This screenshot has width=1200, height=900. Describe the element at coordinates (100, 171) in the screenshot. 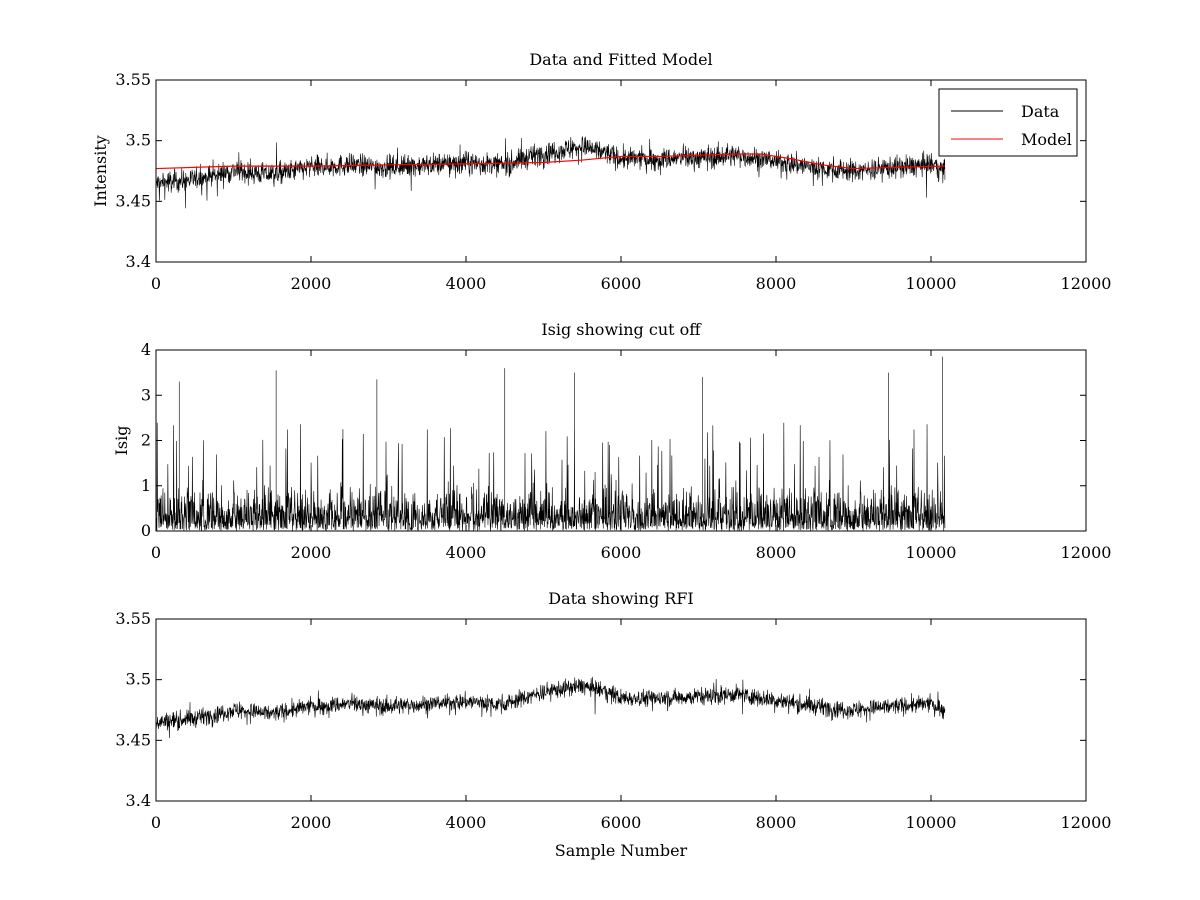

I see `y-axis-label: Intensity` at that location.